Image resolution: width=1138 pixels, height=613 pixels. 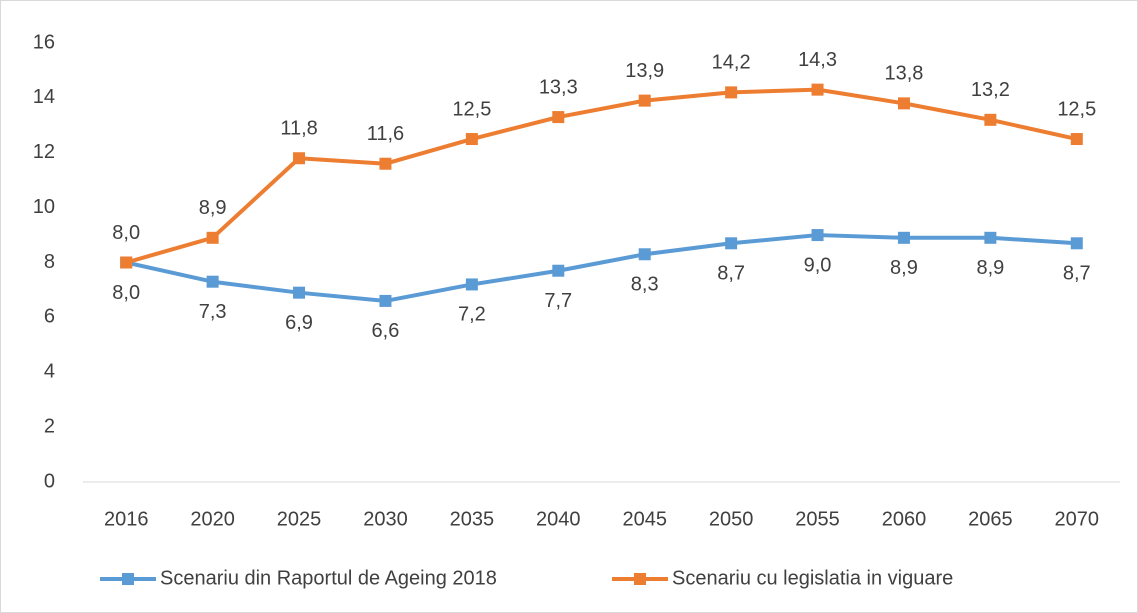 I want to click on data-label: 13,8, so click(x=903, y=74).